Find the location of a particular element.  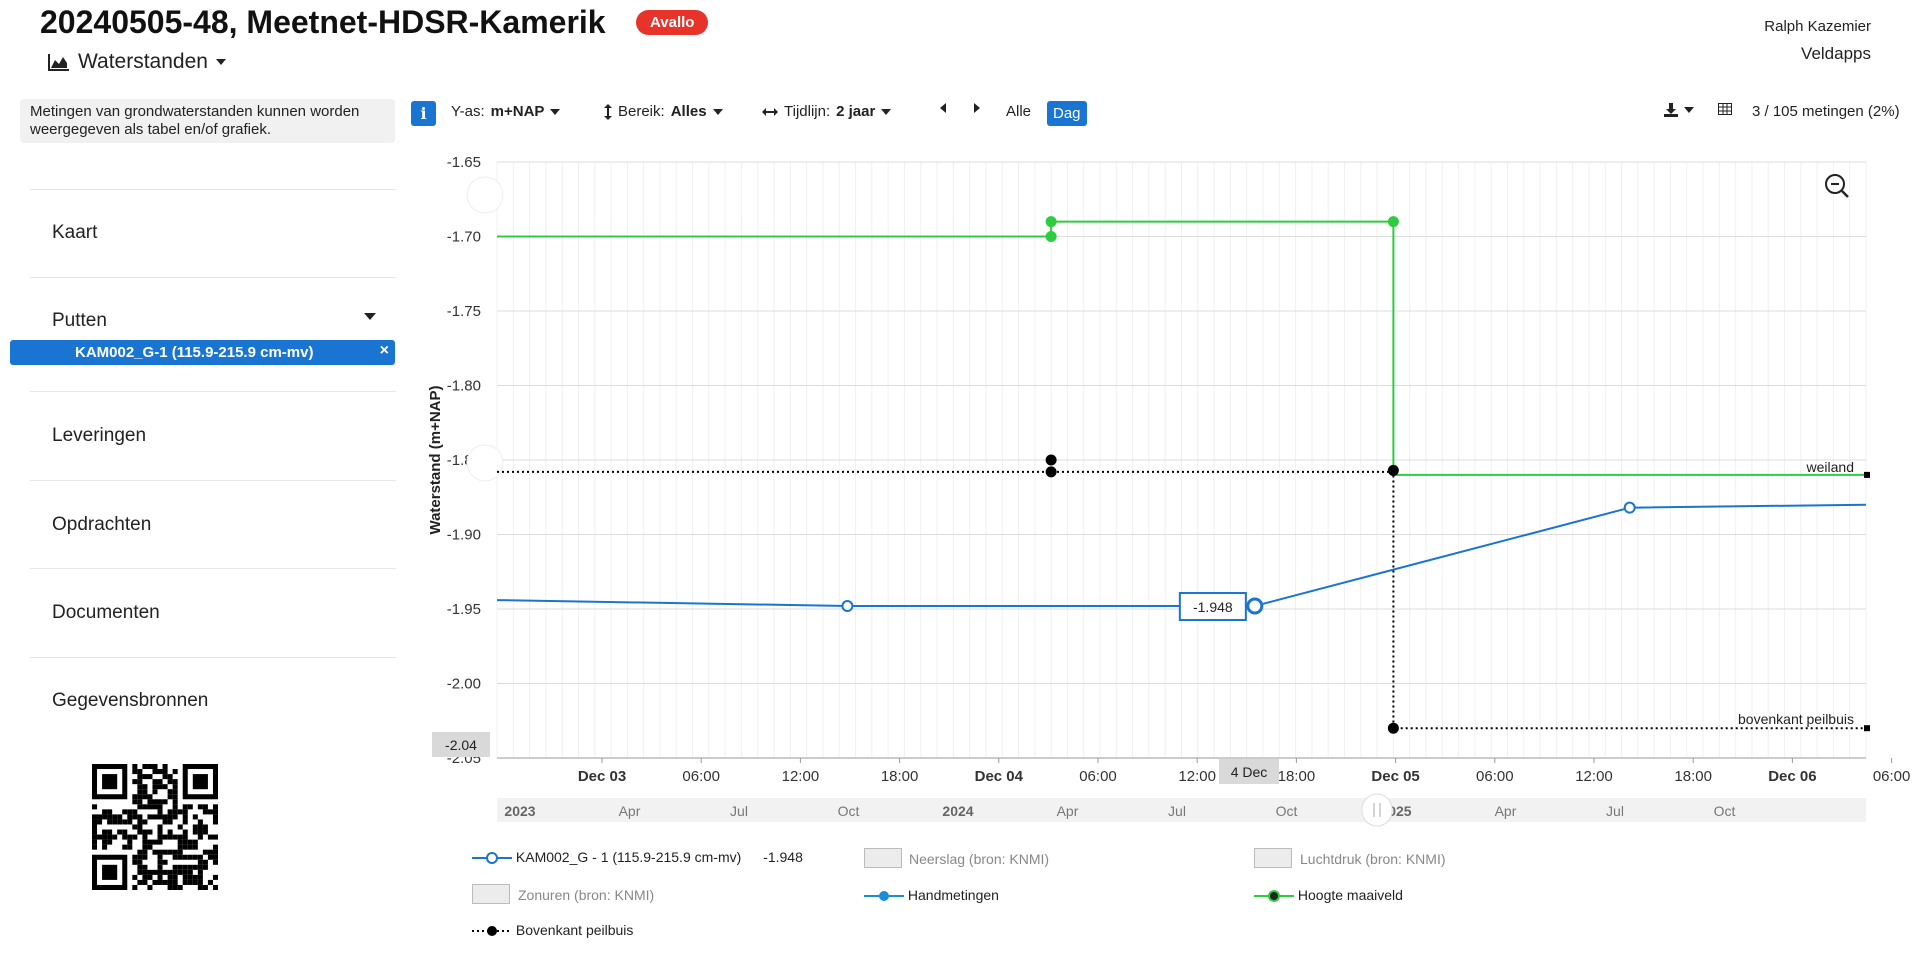

sidebar-item-putten: Putten is located at coordinates (79, 320).